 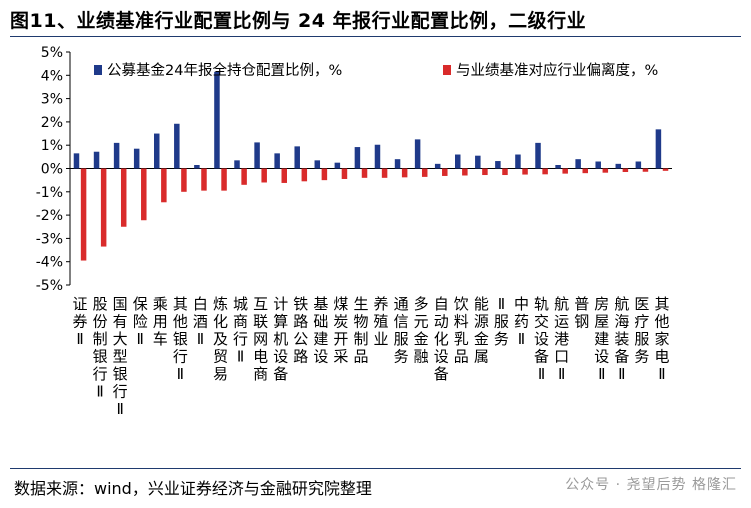 I want to click on x-tick-label: 自动化设备, so click(x=441, y=339).